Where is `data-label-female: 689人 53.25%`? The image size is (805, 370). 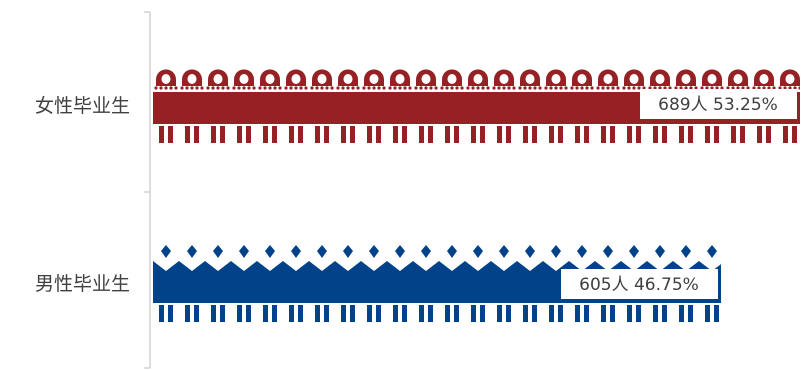
data-label-female: 689人 53.25% is located at coordinates (718, 105).